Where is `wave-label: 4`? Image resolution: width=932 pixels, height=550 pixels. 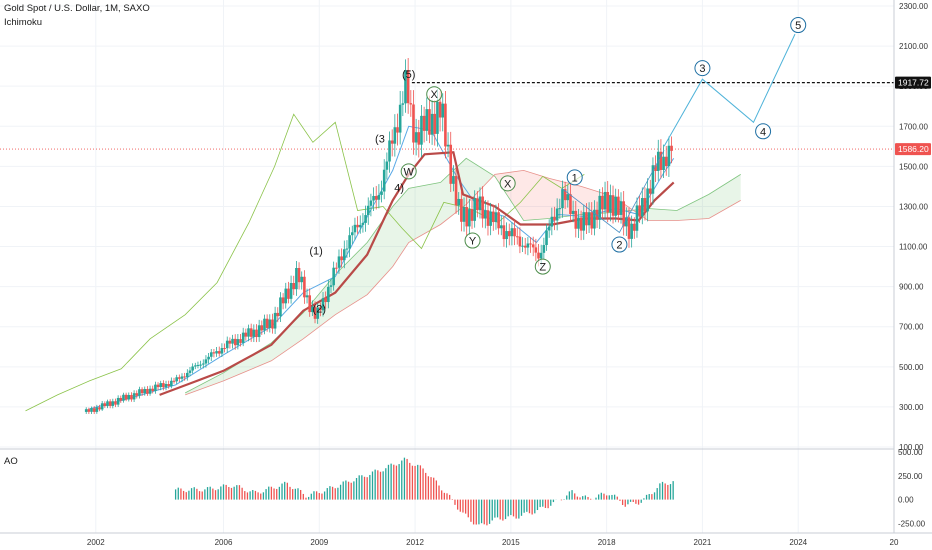 wave-label: 4 is located at coordinates (763, 132).